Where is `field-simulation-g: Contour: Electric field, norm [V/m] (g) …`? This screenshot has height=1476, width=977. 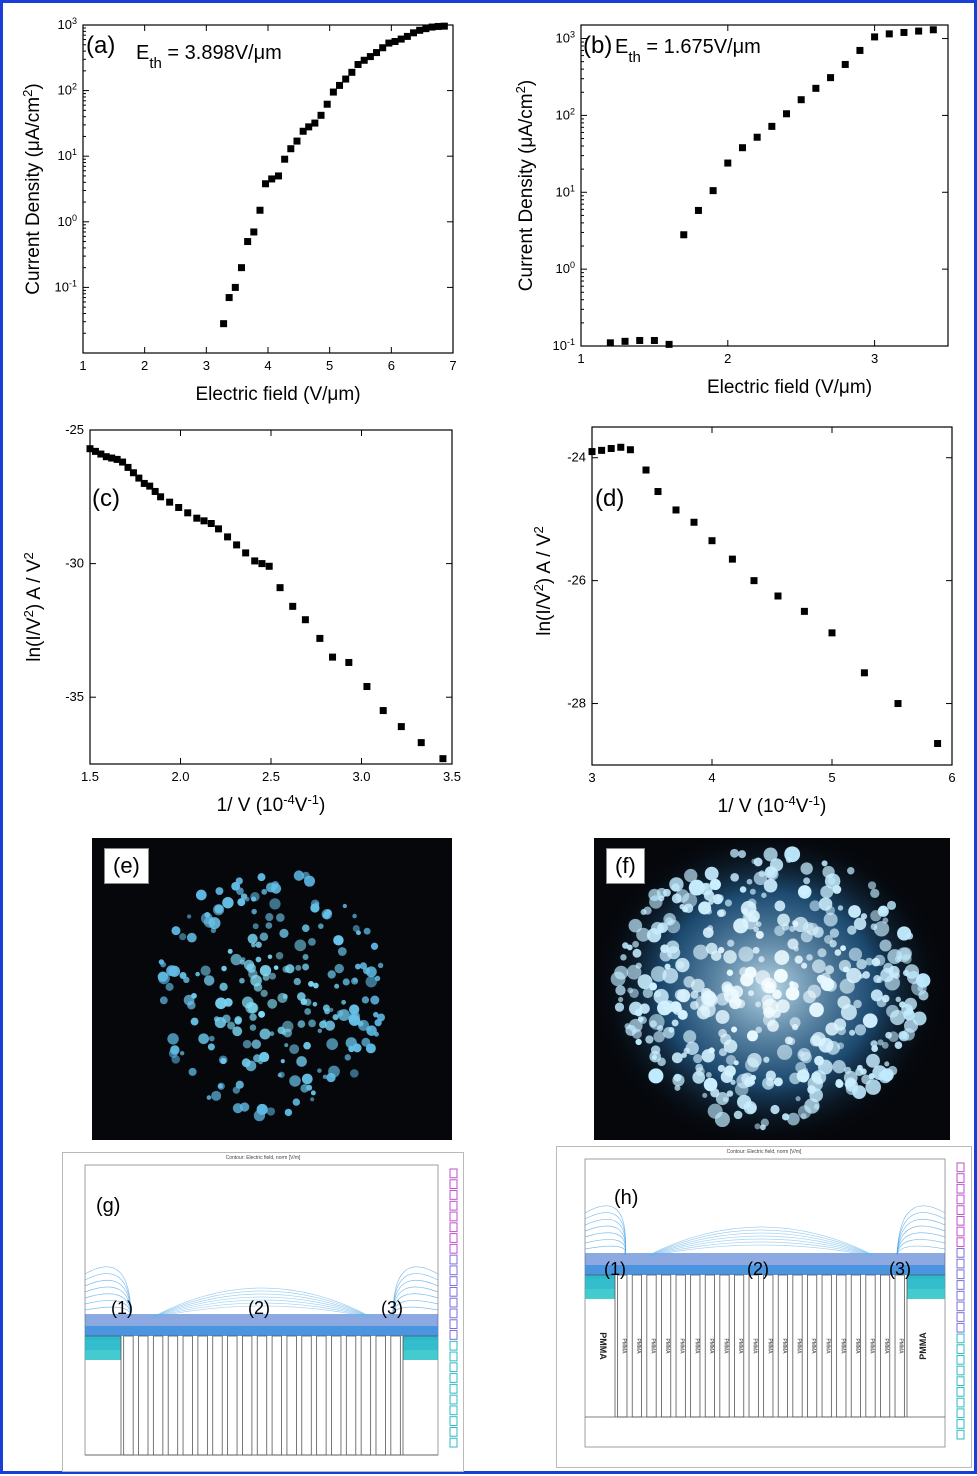 field-simulation-g: Contour: Electric field, norm [V/m] (g) … is located at coordinates (263, 1312).